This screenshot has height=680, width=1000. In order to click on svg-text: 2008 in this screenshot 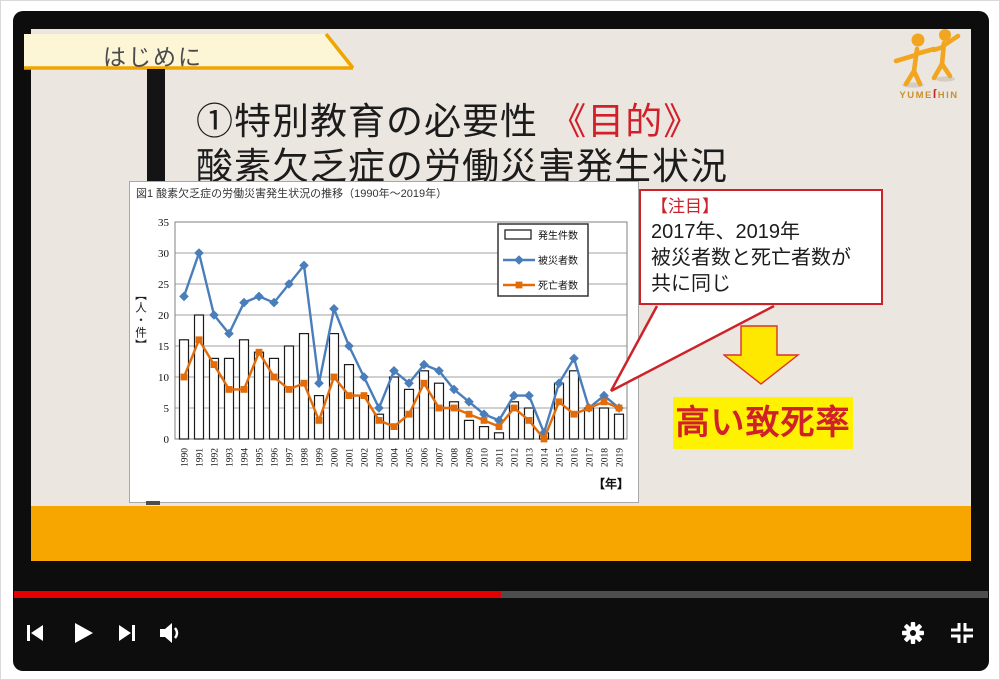, I will do `click(456, 457)`.